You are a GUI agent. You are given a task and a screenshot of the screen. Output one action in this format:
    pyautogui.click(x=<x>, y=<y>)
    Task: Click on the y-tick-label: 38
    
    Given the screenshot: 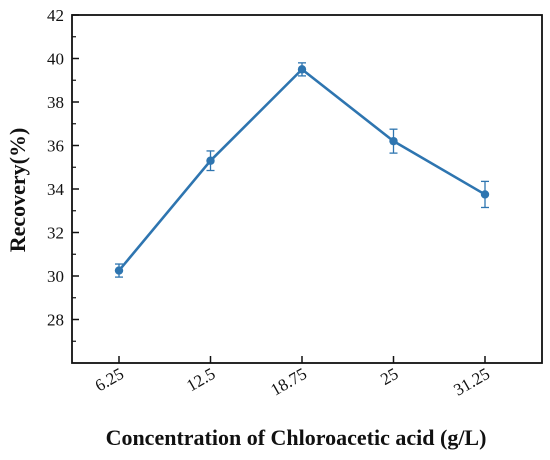 What is the action you would take?
    pyautogui.click(x=55, y=102)
    